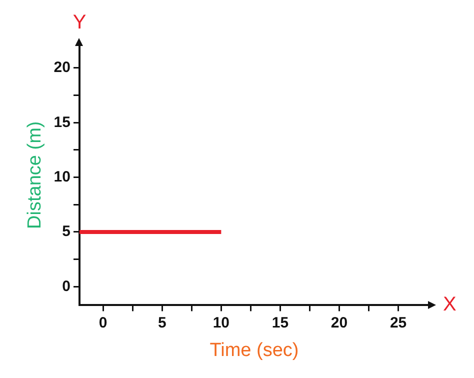  Describe the element at coordinates (62, 177) in the screenshot. I see `y-tick-label: 10` at that location.